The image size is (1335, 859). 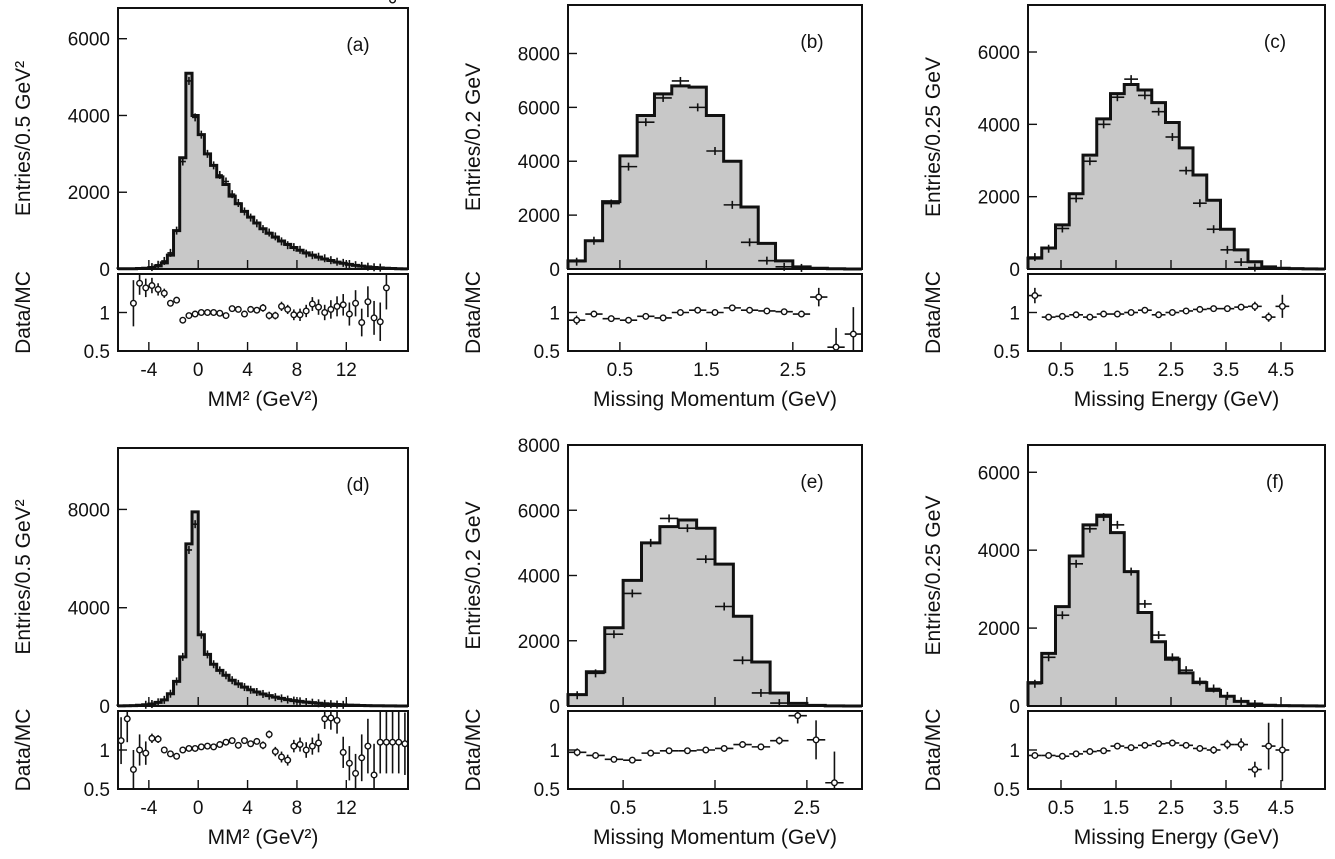 What do you see at coordinates (539, 446) in the screenshot?
I see `y-tick-label: 8000` at bounding box center [539, 446].